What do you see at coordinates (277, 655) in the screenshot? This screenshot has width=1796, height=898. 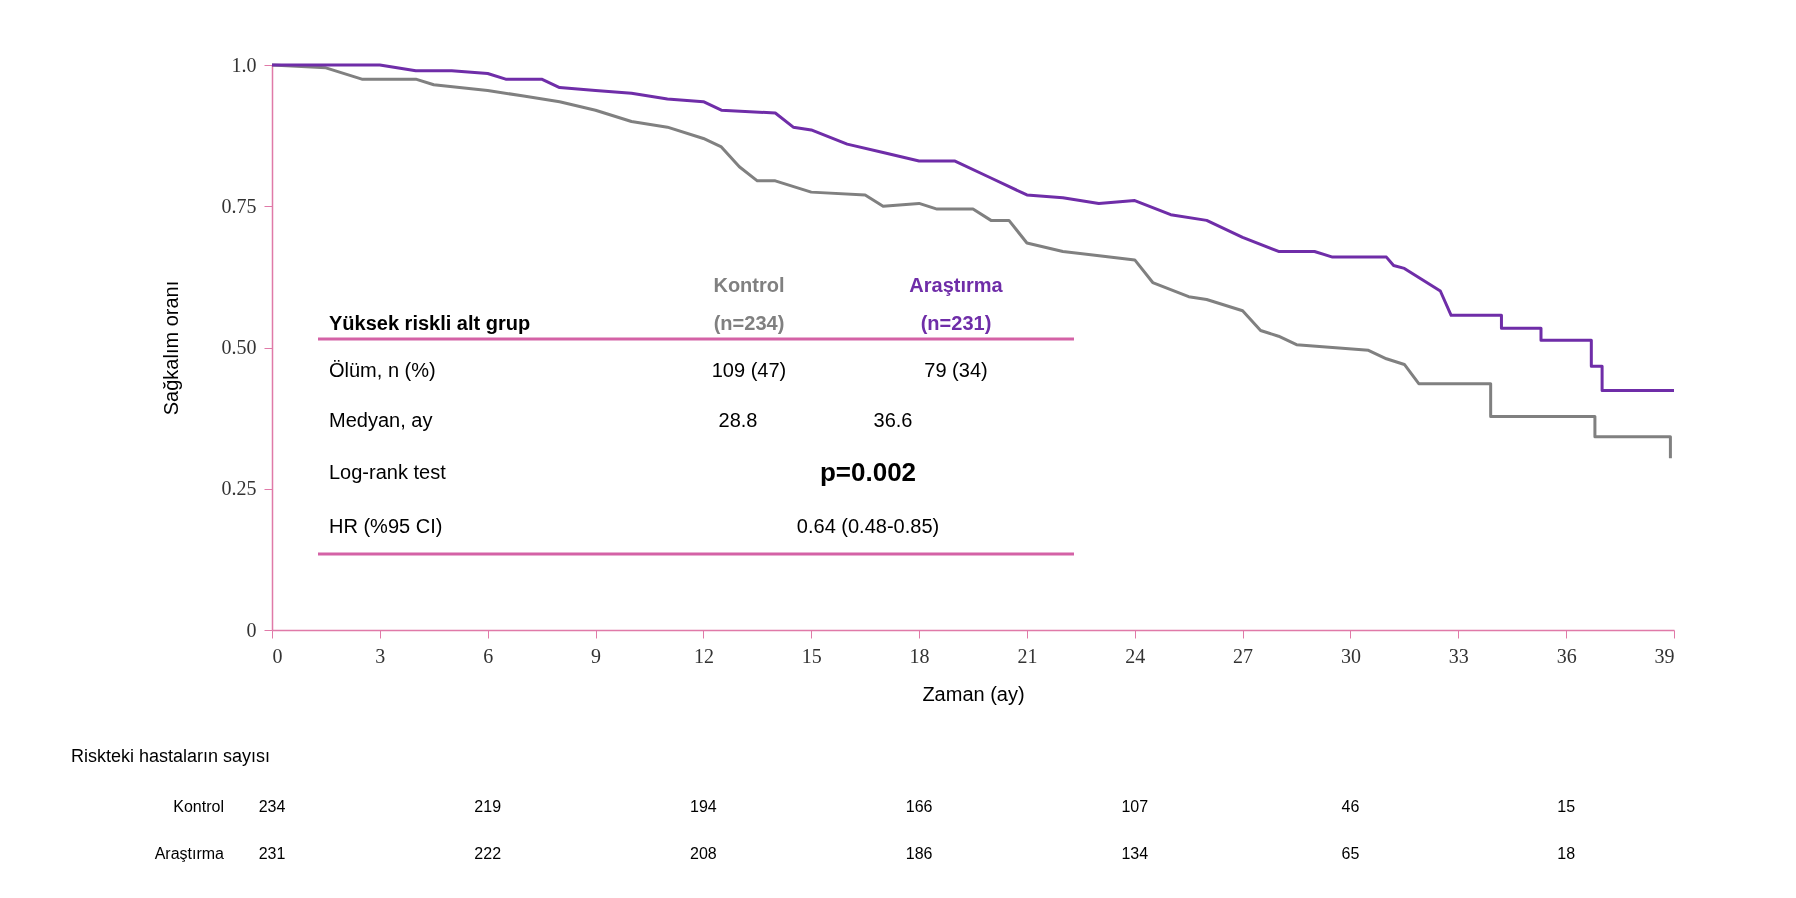 I see `x-tick-label: 0` at bounding box center [277, 655].